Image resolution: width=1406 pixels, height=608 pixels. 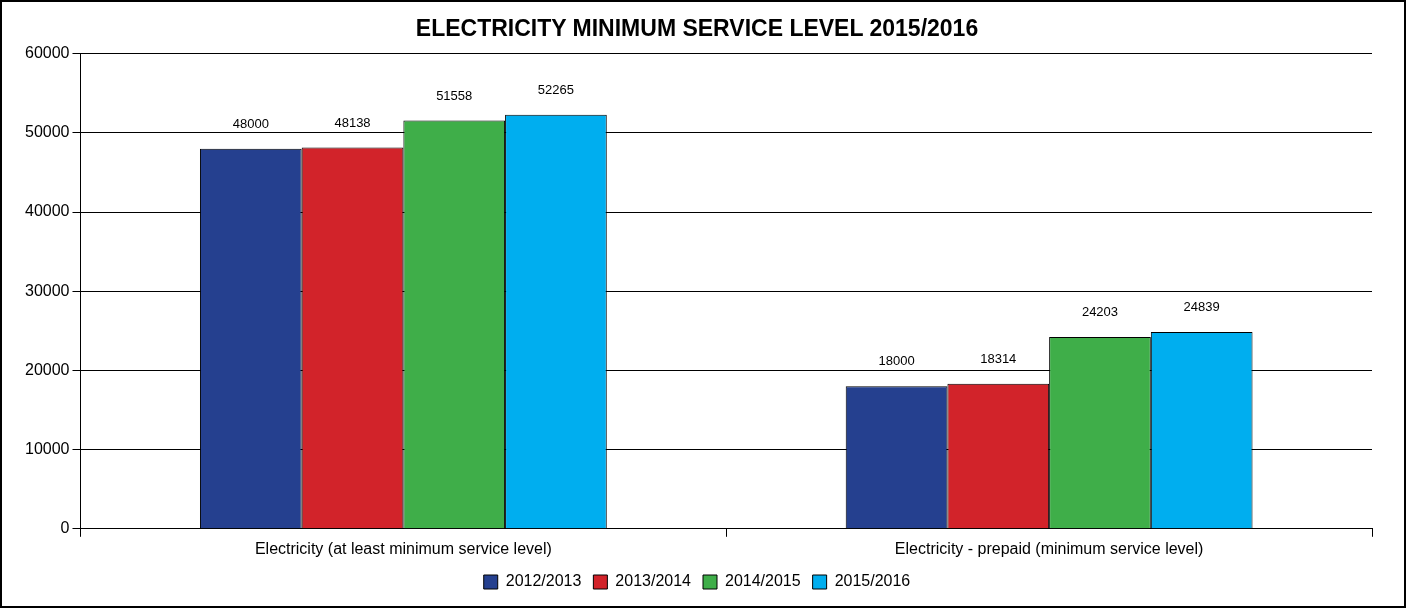 I want to click on y-tick-label: 50000, so click(x=47, y=132).